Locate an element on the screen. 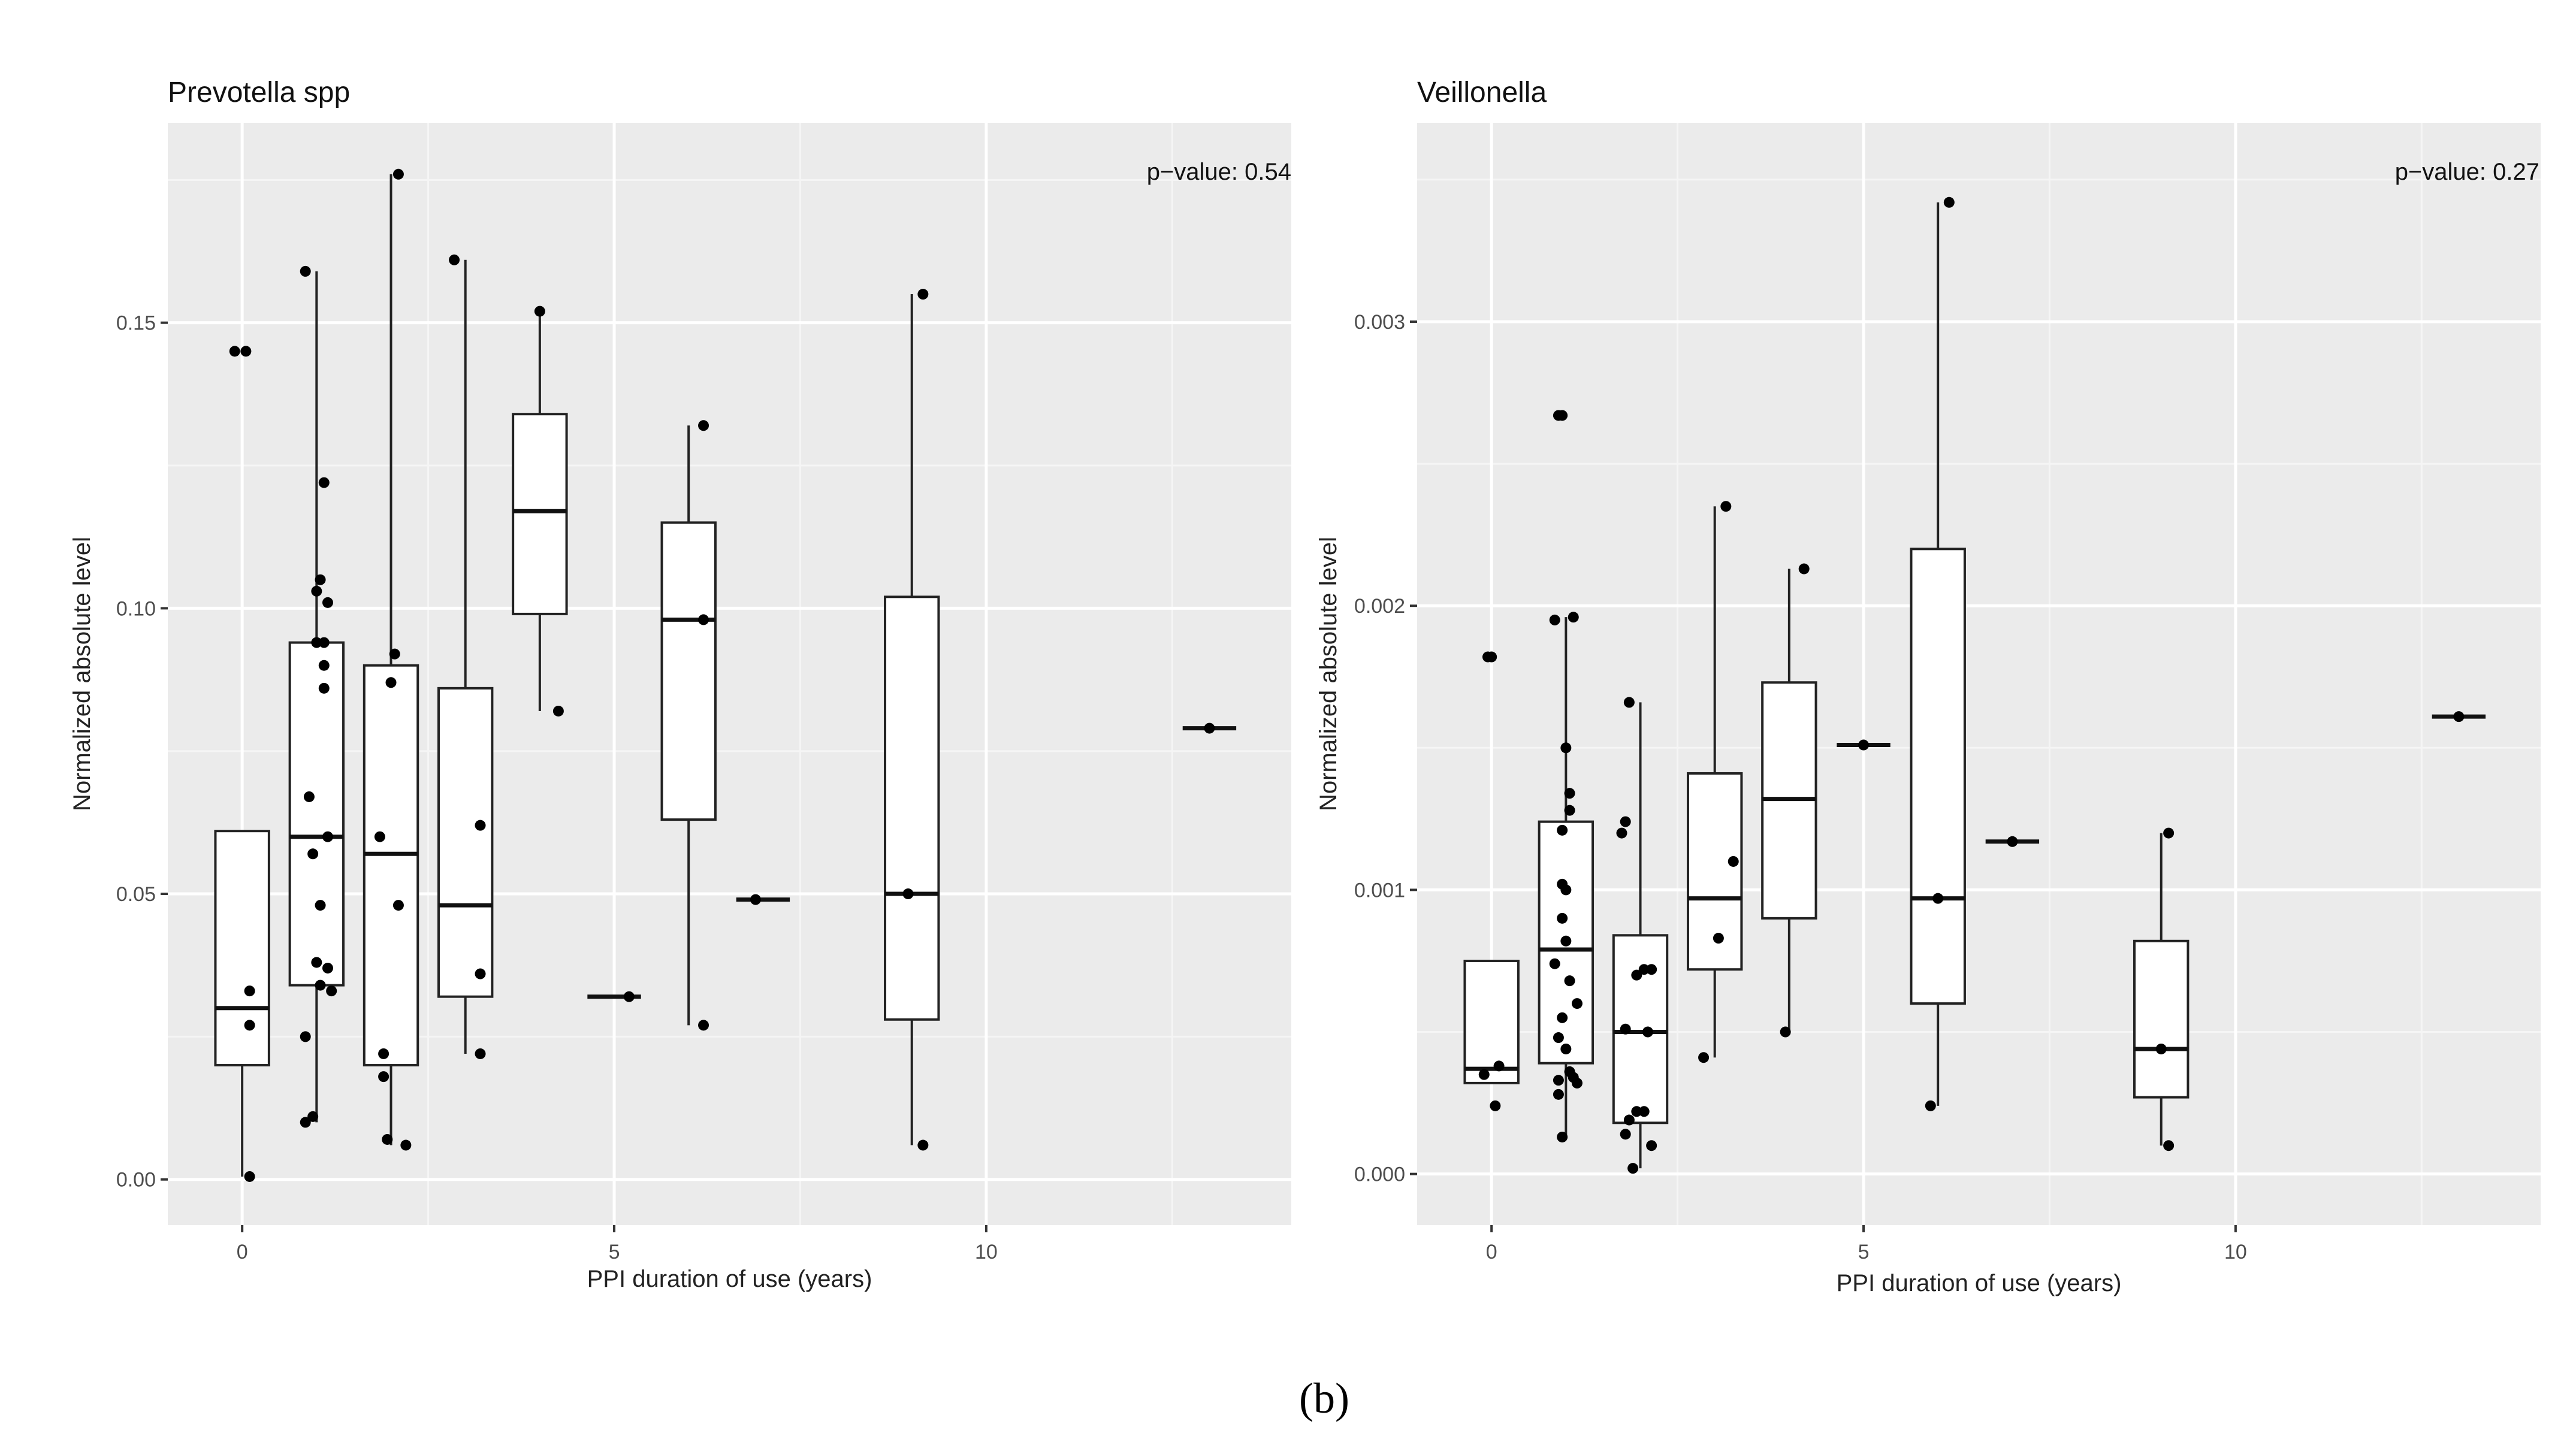 This screenshot has height=1433, width=2576. x-tick-label: 0 is located at coordinates (1492, 1252).